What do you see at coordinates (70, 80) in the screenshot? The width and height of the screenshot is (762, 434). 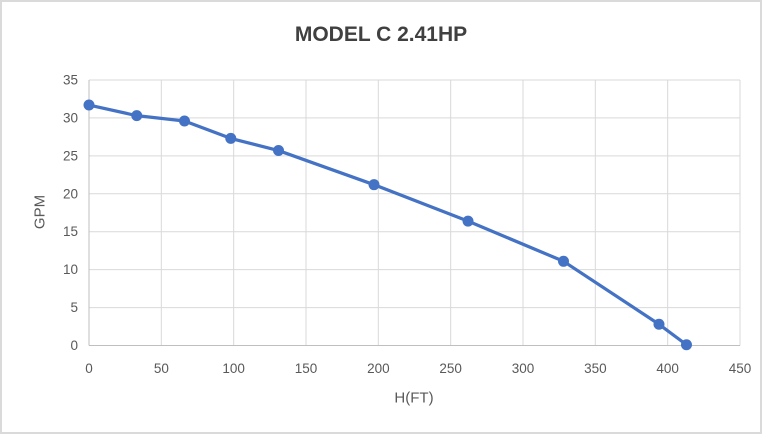 I see `y-tick-label: 35` at bounding box center [70, 80].